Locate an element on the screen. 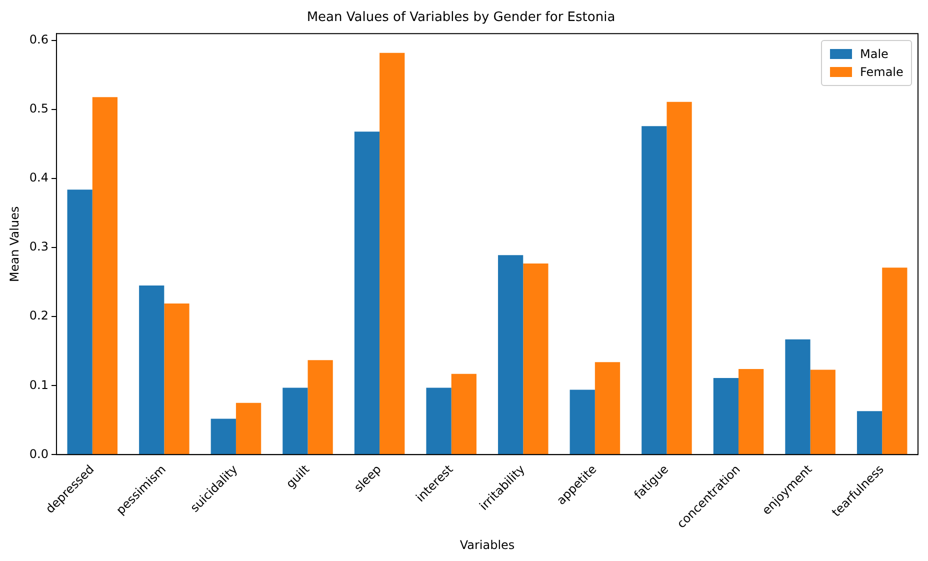 This screenshot has width=928, height=561. legend-label: Male is located at coordinates (874, 54).